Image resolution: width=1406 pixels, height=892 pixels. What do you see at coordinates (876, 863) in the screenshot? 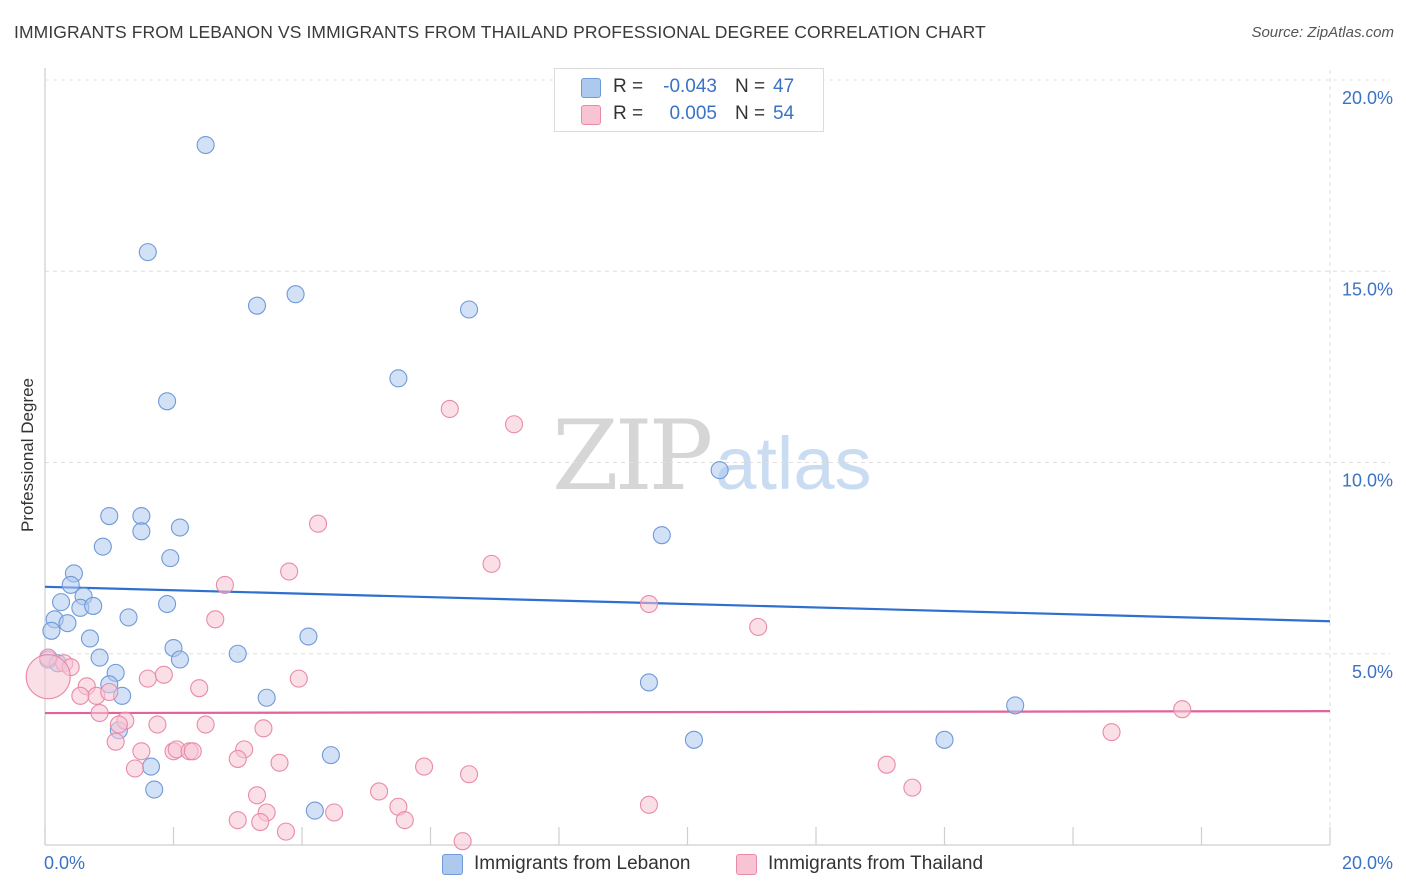
I see `series-label-thailand: Immigrants from Thailand` at bounding box center [876, 863].